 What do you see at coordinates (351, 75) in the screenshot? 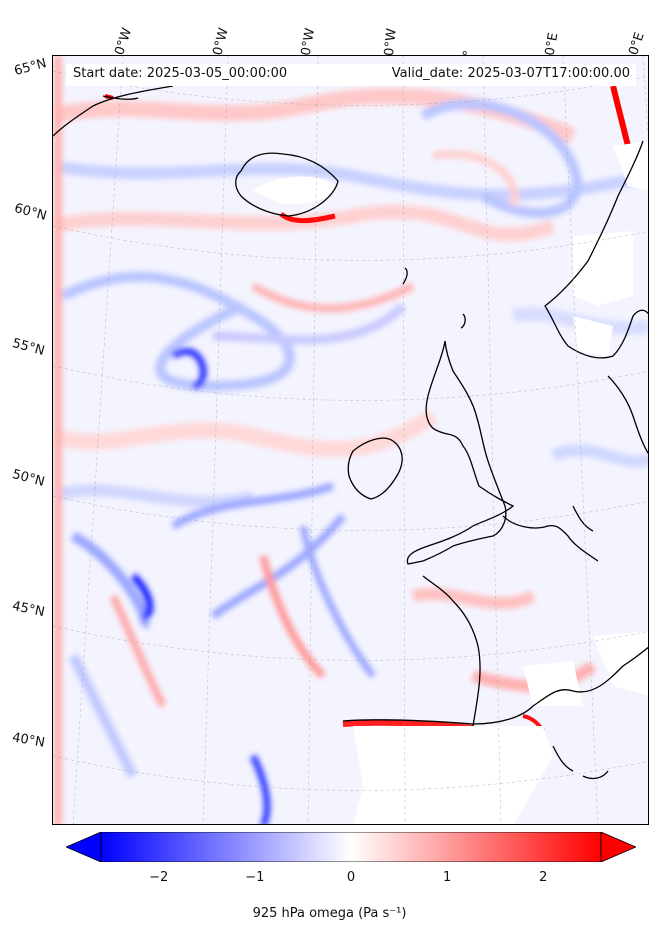
I see `date-info-strip` at bounding box center [351, 75].